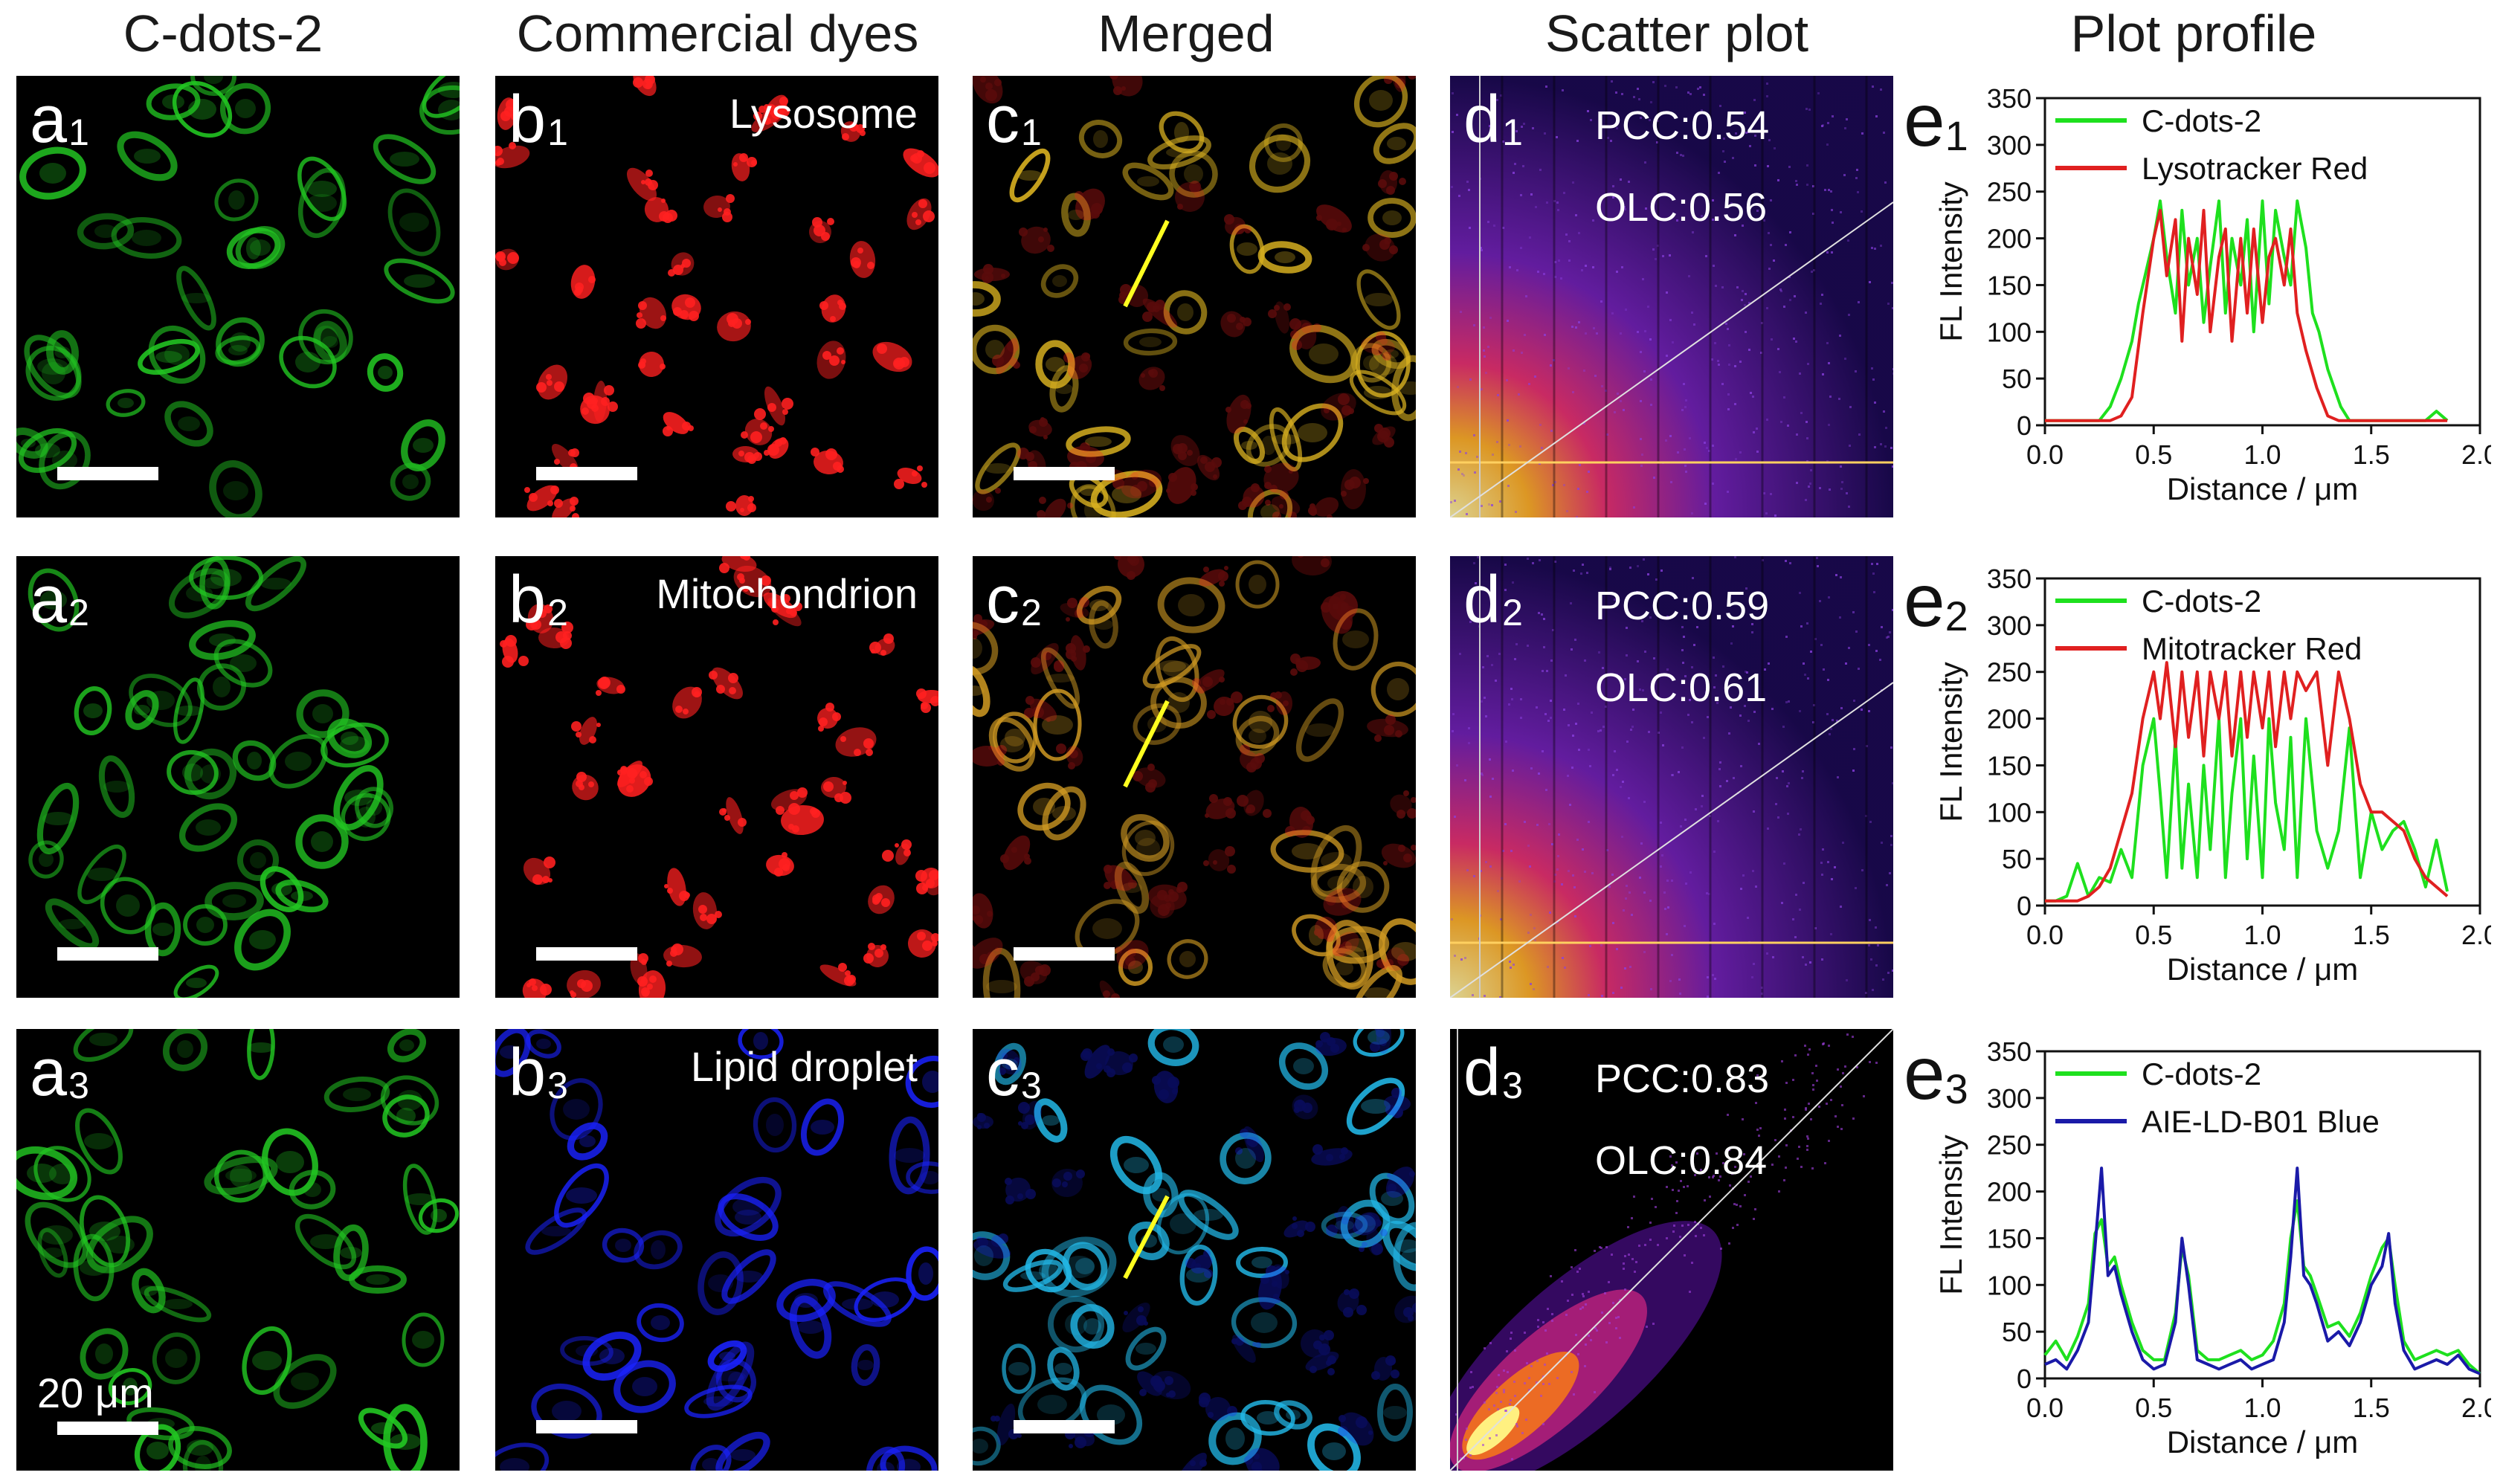 Image resolution: width=2503 pixels, height=1484 pixels. What do you see at coordinates (1682, 606) in the screenshot?
I see `pcc-value: PCC:0.59` at bounding box center [1682, 606].